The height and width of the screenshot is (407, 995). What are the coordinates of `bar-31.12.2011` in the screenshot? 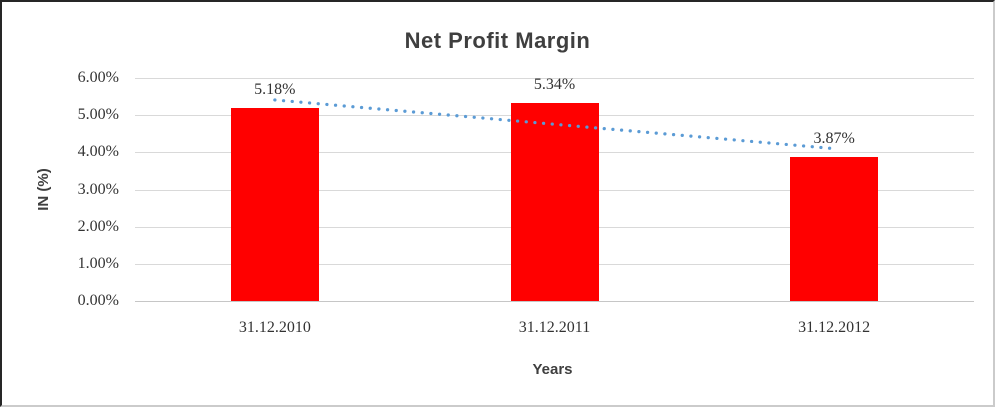 It's located at (554, 201).